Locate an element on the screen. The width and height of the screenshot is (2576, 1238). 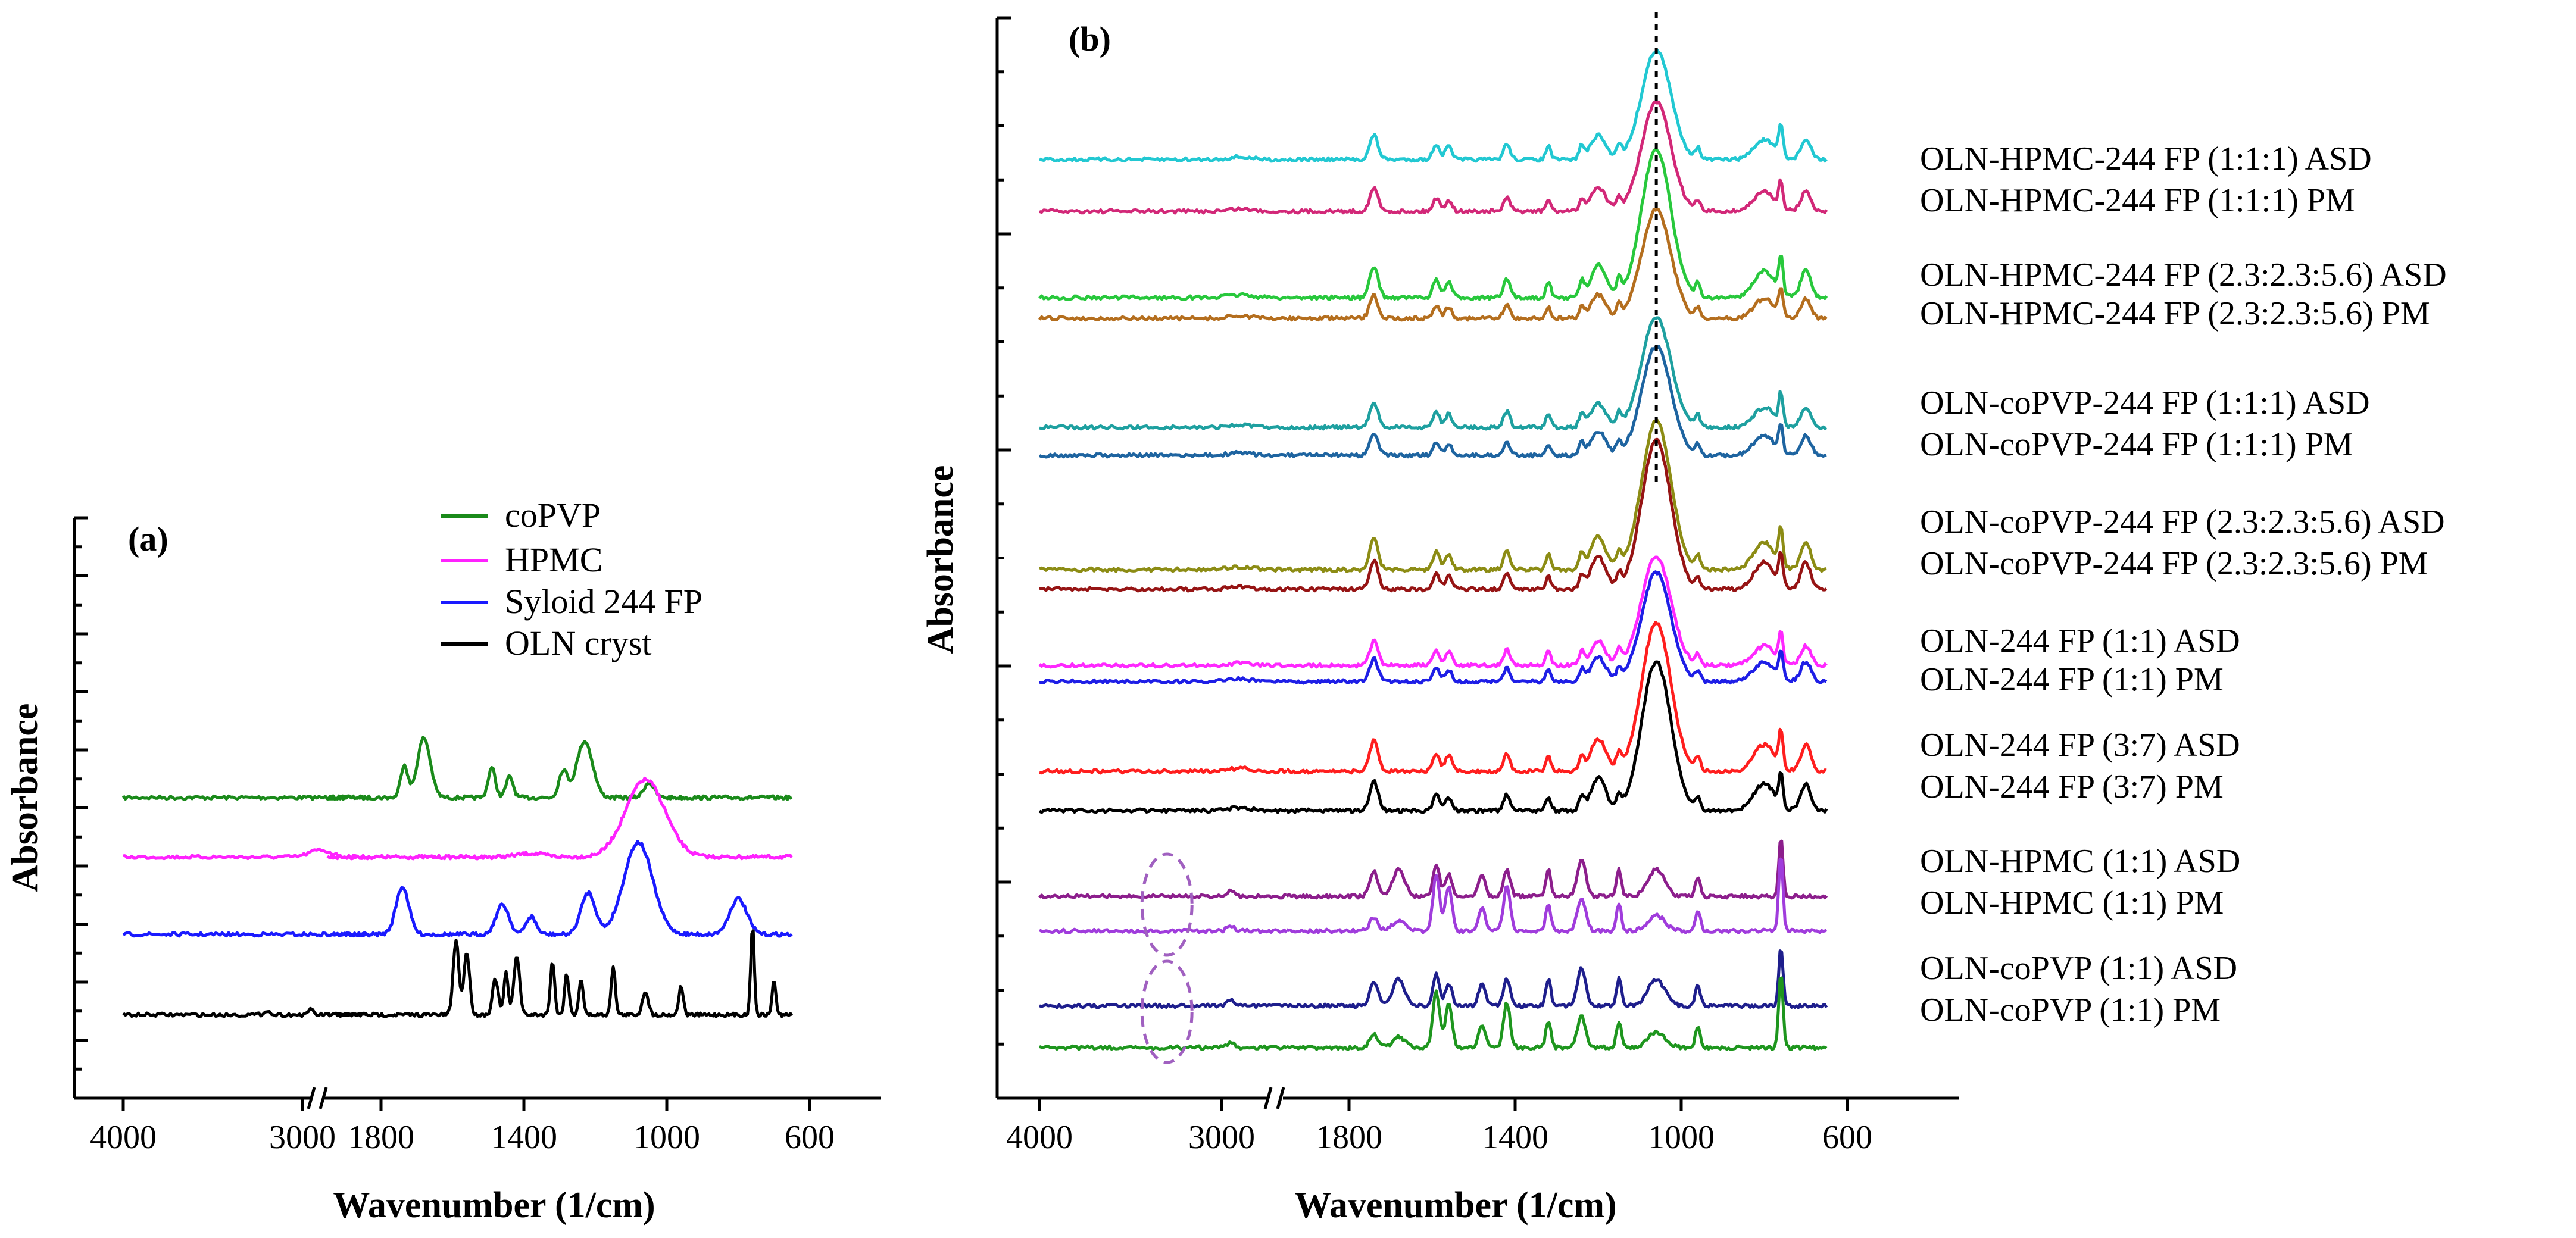
series-label: OLN-coPVP (1:1) ASD is located at coordinates (2078, 968).